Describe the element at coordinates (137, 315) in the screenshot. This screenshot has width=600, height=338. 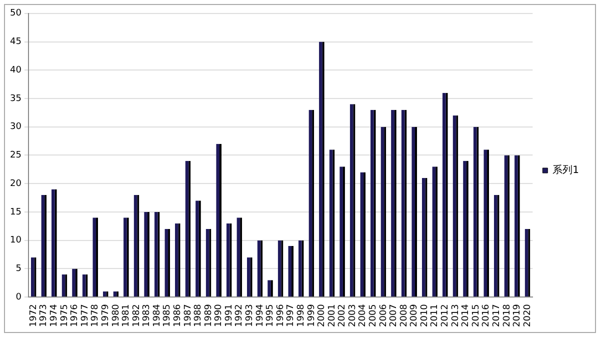
I see `x-tick-label: 1982` at that location.